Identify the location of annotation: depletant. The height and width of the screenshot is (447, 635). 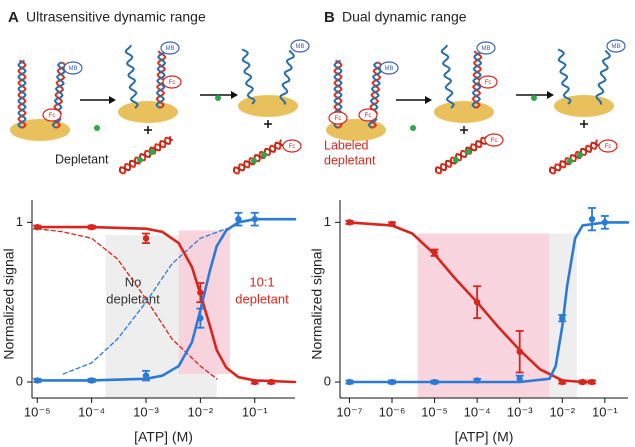
(133, 298).